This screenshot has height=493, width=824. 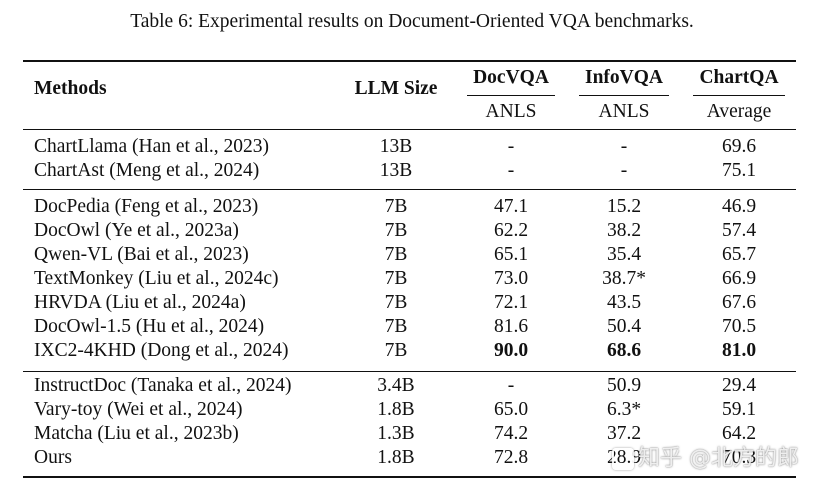 What do you see at coordinates (146, 206) in the screenshot?
I see `table-cell-method: DocPedia (Feng et al., 2023)` at bounding box center [146, 206].